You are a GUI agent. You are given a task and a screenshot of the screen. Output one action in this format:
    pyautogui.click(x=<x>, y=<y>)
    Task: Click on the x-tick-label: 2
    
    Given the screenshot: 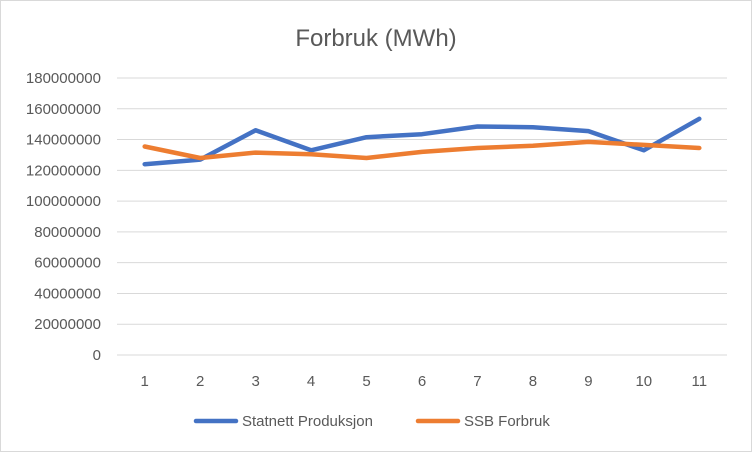 What is the action you would take?
    pyautogui.click(x=200, y=381)
    